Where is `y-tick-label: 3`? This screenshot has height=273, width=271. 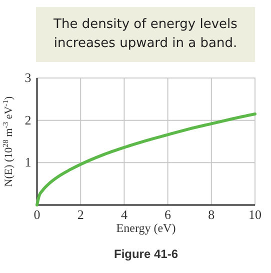 y-tick-label: 3 is located at coordinates (28, 77).